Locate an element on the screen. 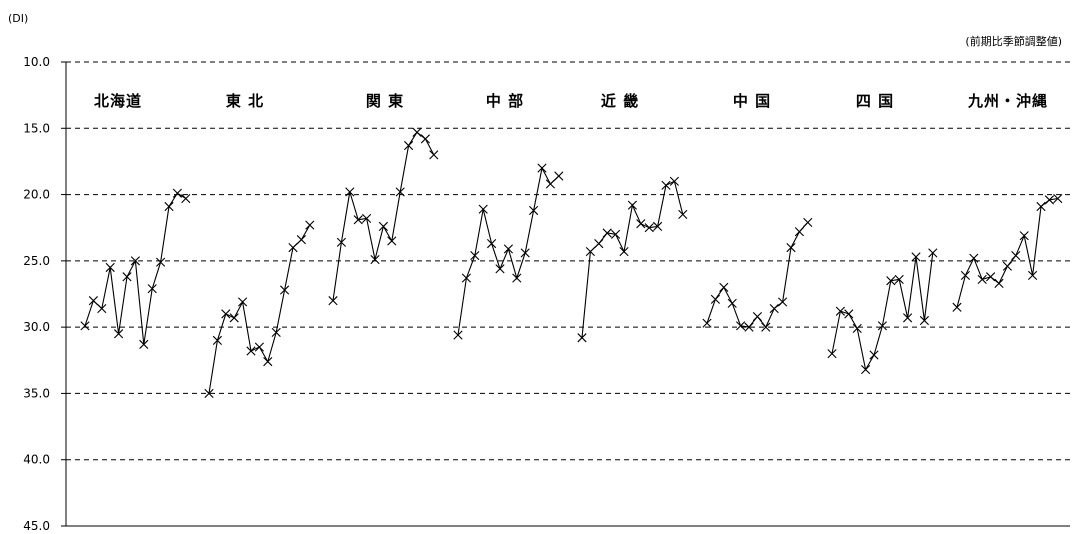 The width and height of the screenshot is (1077, 534). region-label: 東 北 is located at coordinates (245, 101).